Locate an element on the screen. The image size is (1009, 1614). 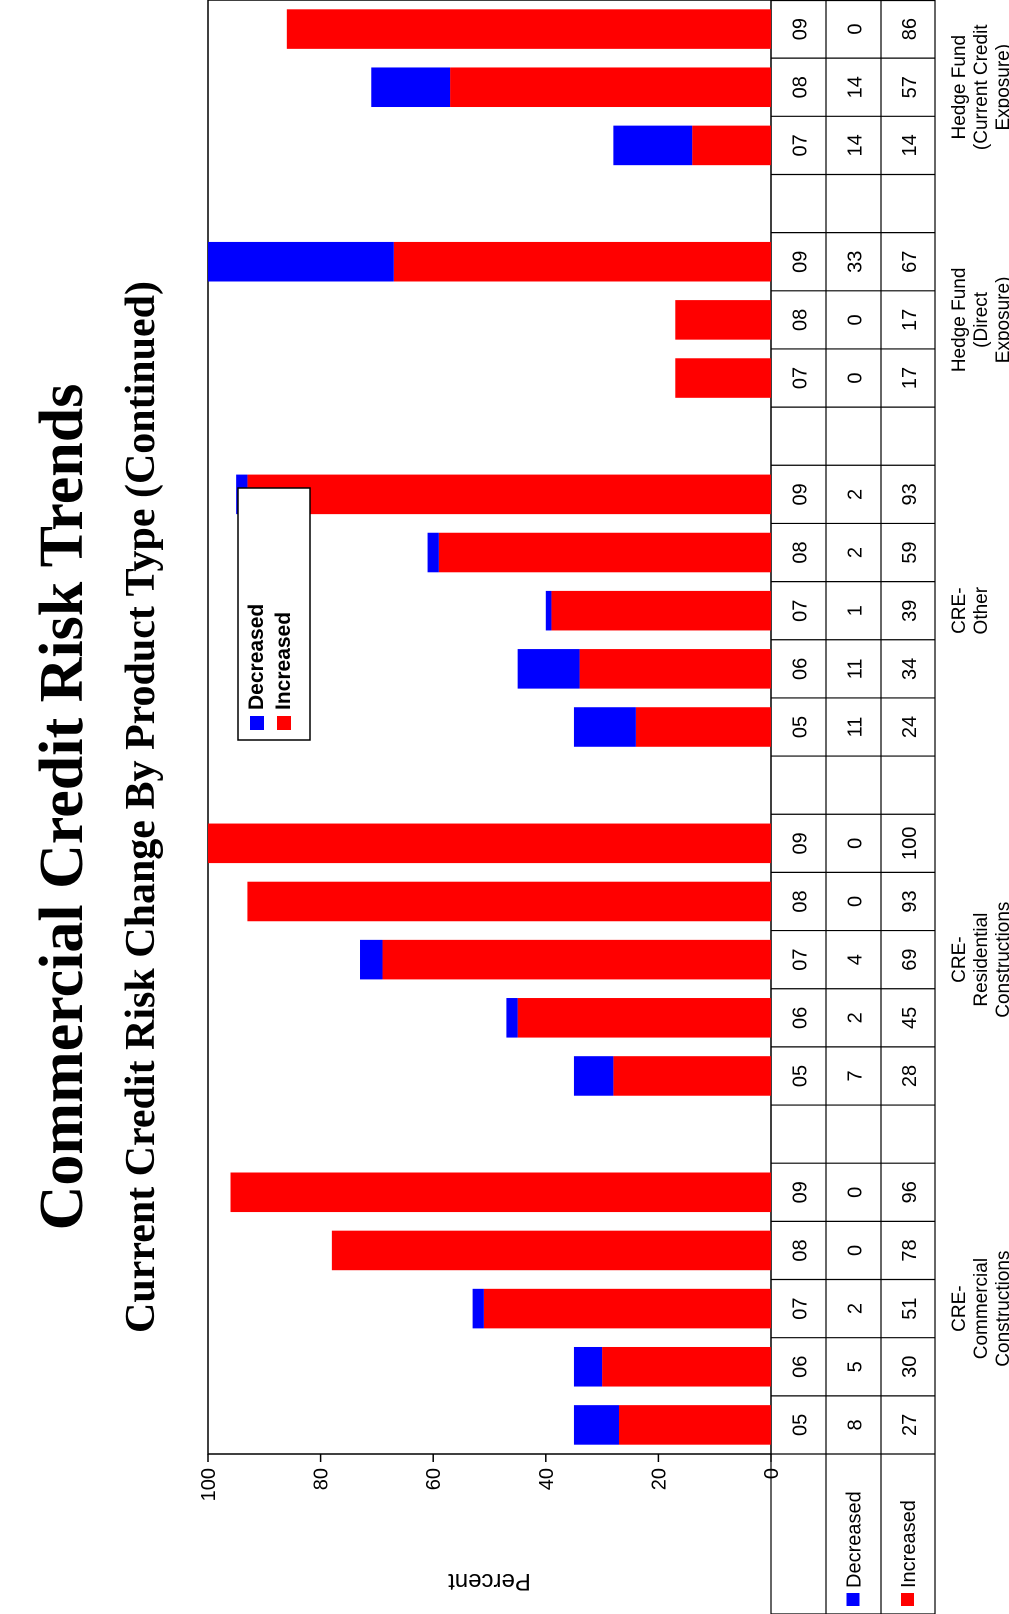
increased-value: 34 is located at coordinates (910, 669).